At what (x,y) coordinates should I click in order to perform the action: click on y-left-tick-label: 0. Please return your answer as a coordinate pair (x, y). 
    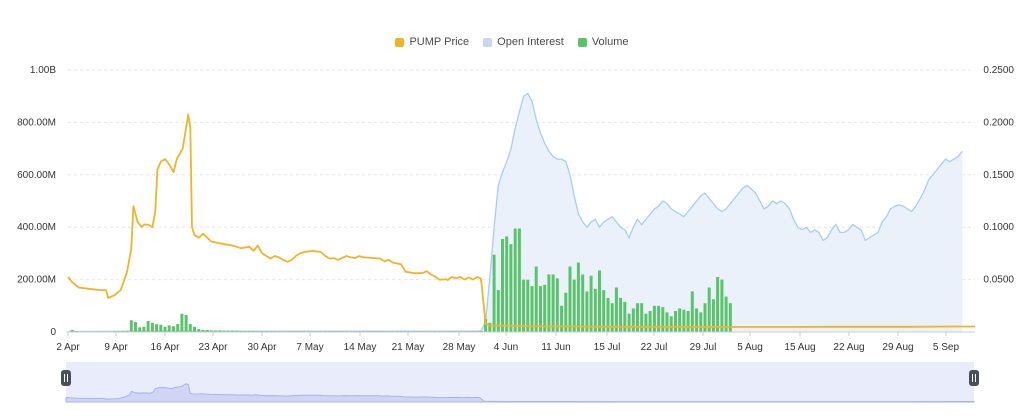
    Looking at the image, I should click on (53, 332).